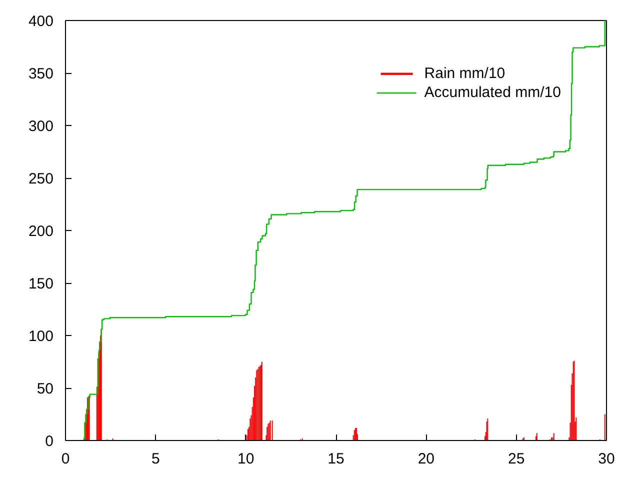 This screenshot has width=640, height=480. What do you see at coordinates (465, 73) in the screenshot?
I see `legend-label: Rain mm/10` at bounding box center [465, 73].